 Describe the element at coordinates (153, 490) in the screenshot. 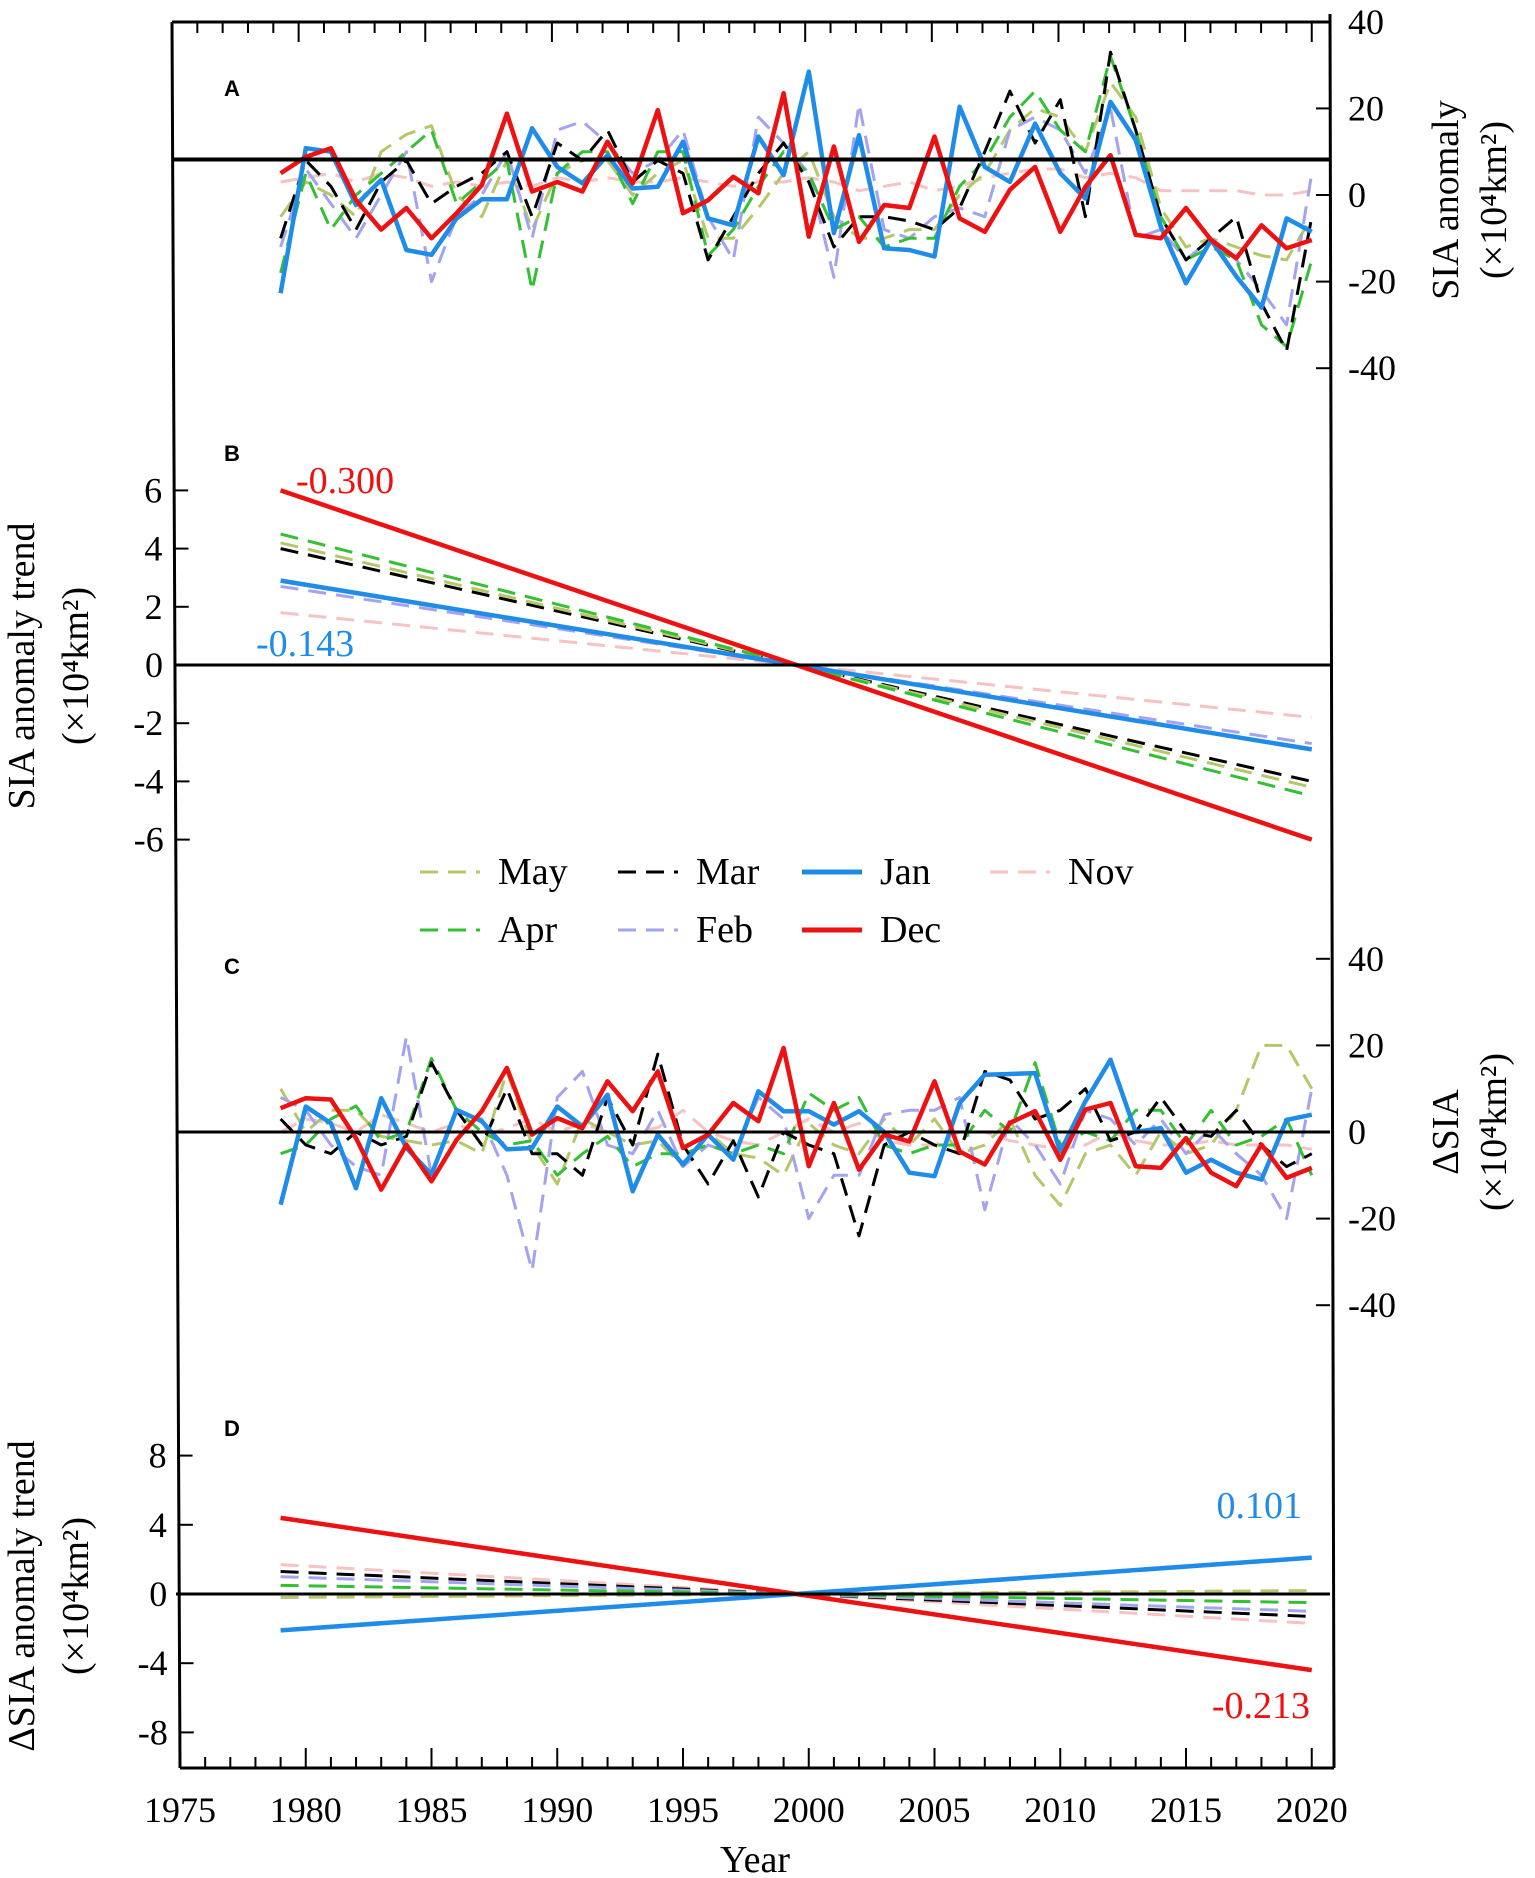

I see `y-tick-label: 6` at that location.